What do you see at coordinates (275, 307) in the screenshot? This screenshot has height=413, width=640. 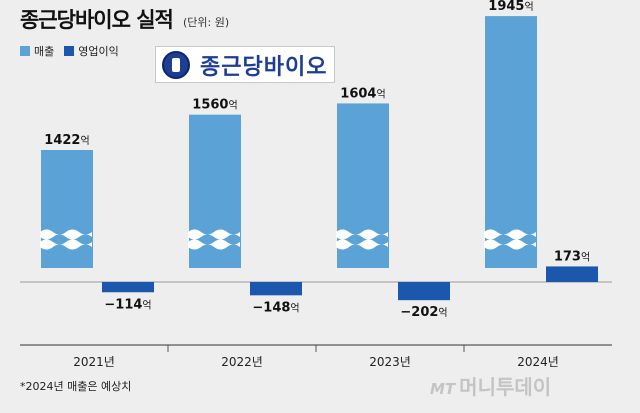 I see `data-label-op-profit-2: −148억` at bounding box center [275, 307].